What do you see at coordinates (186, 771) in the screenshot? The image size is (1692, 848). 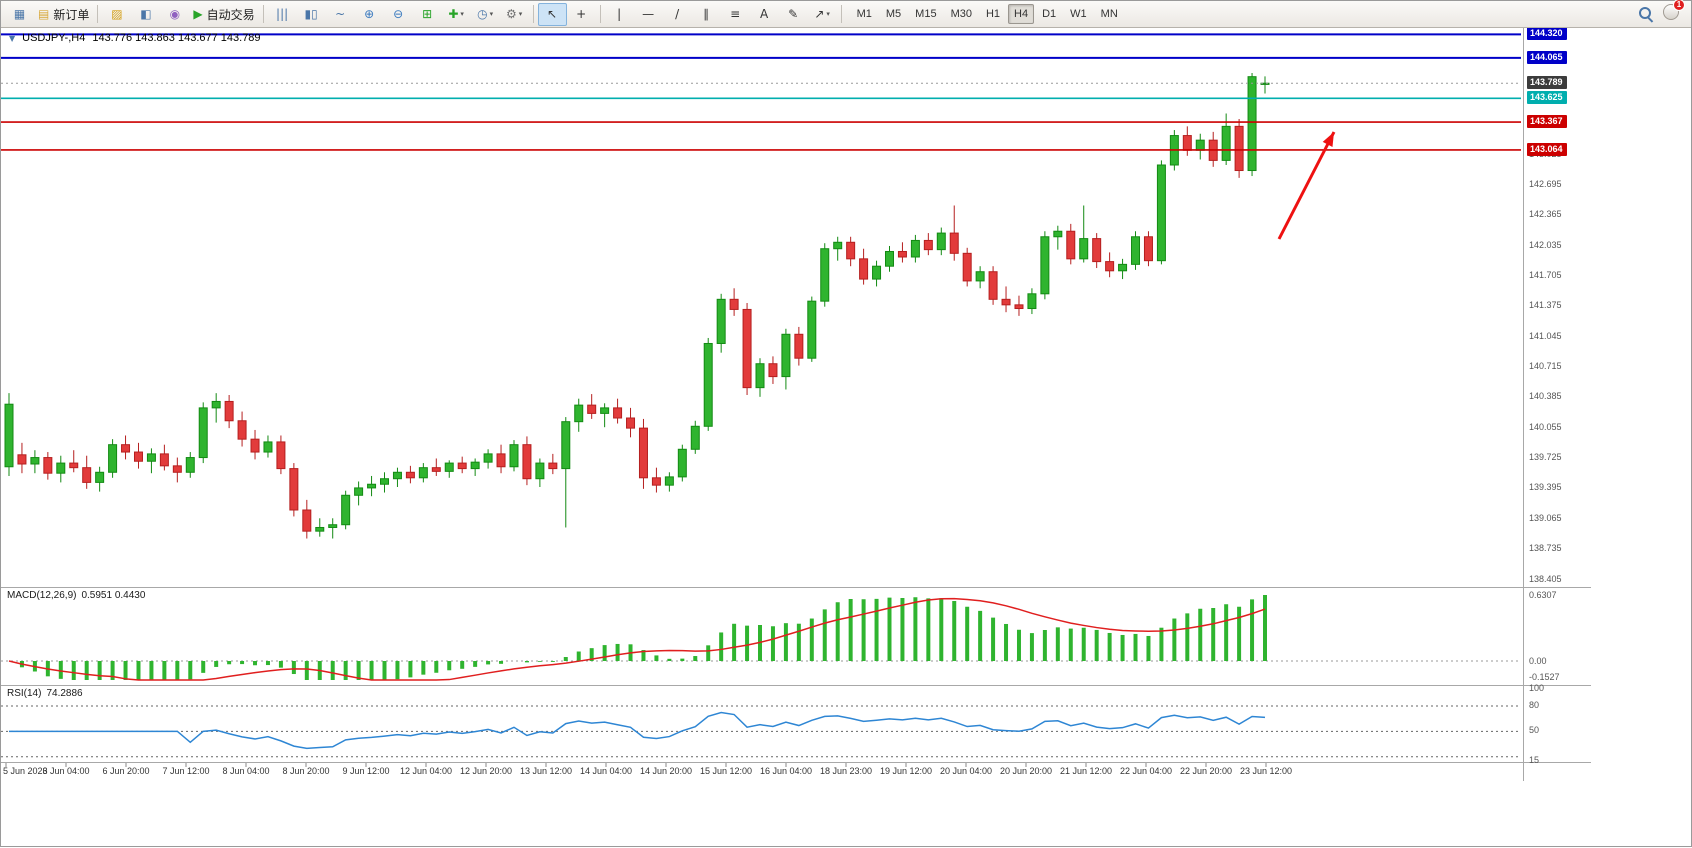 I see `time-label: 7 Jun 12:00` at bounding box center [186, 771].